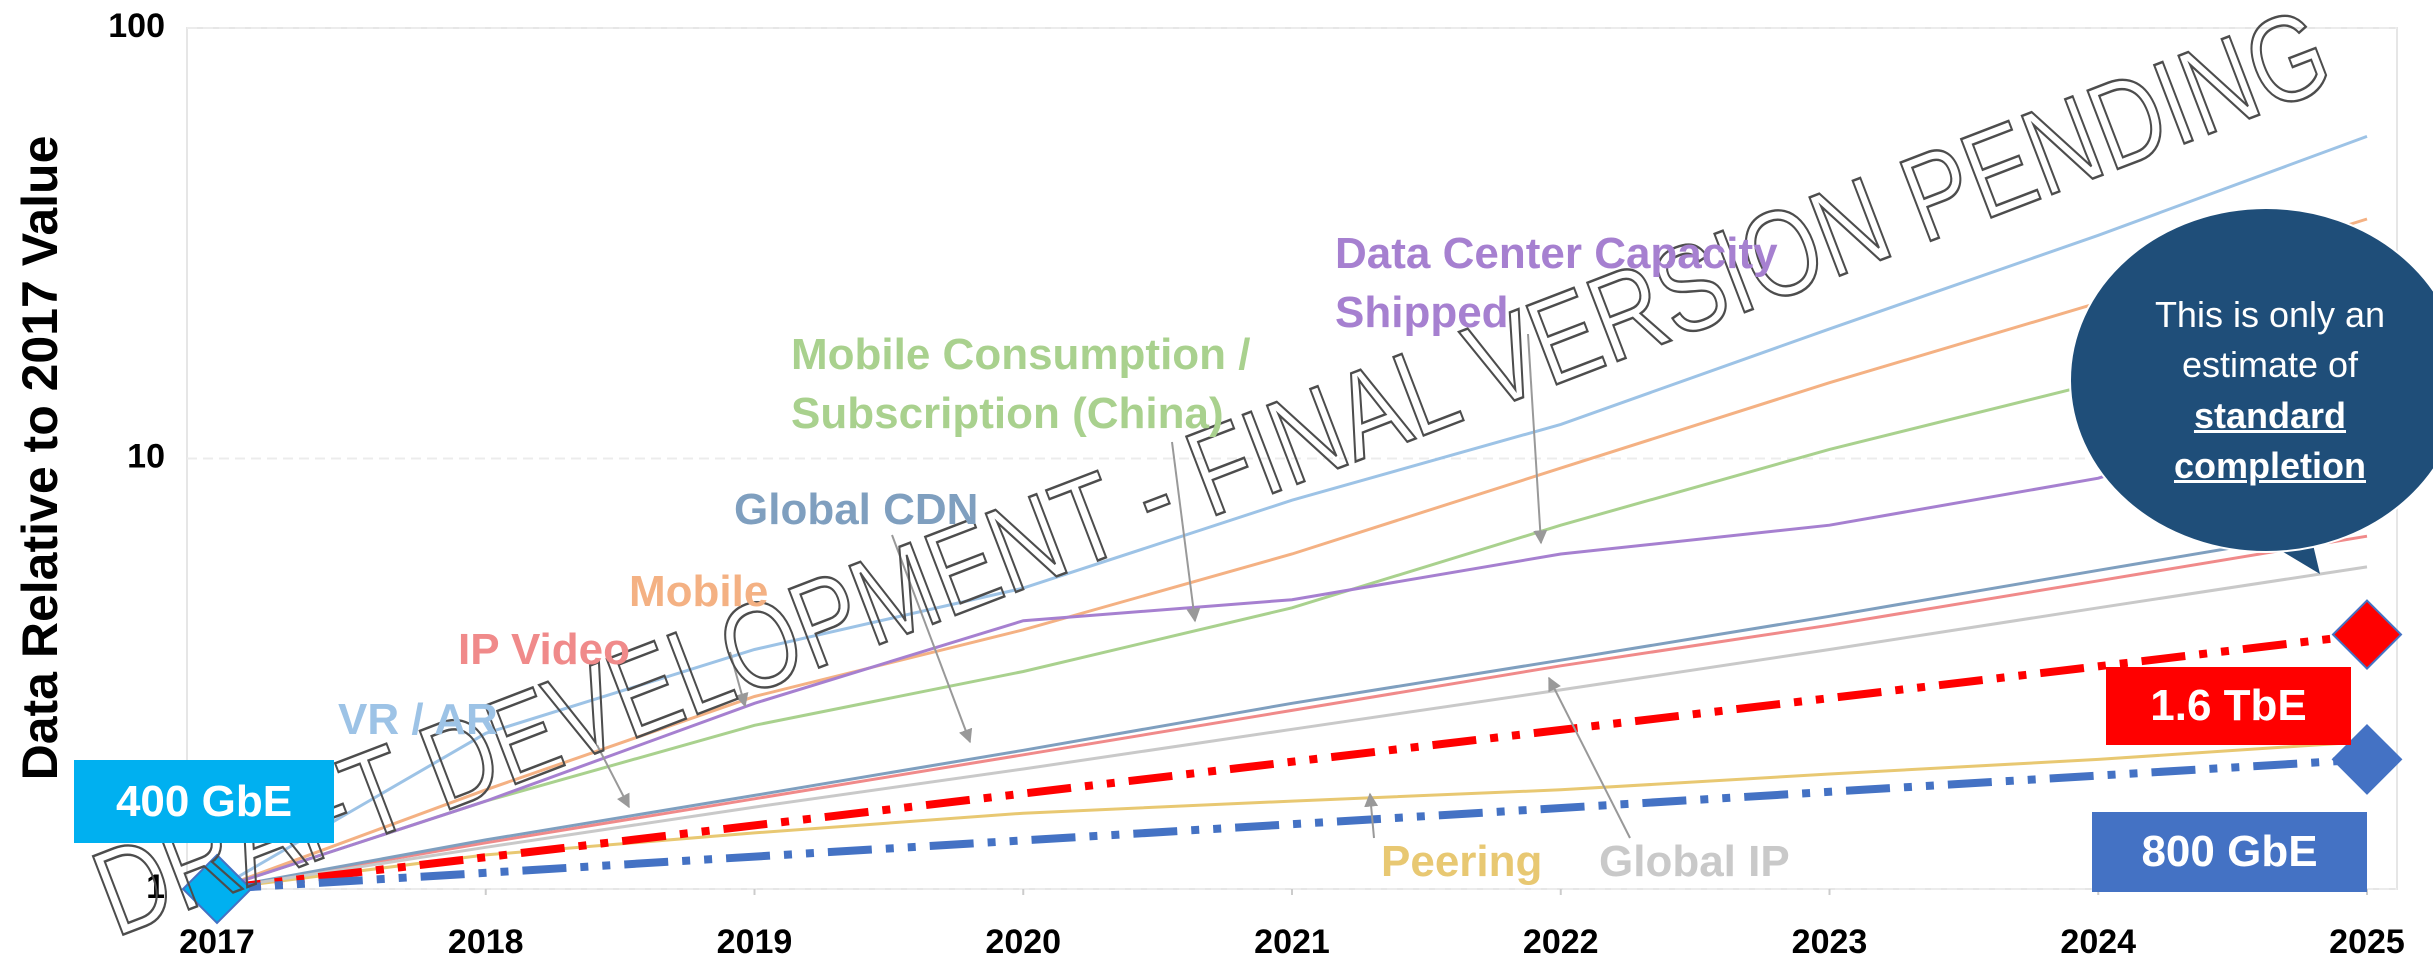 This screenshot has height=963, width=2433. What do you see at coordinates (2098, 942) in the screenshot?
I see `x-tick-label: 2024` at bounding box center [2098, 942].